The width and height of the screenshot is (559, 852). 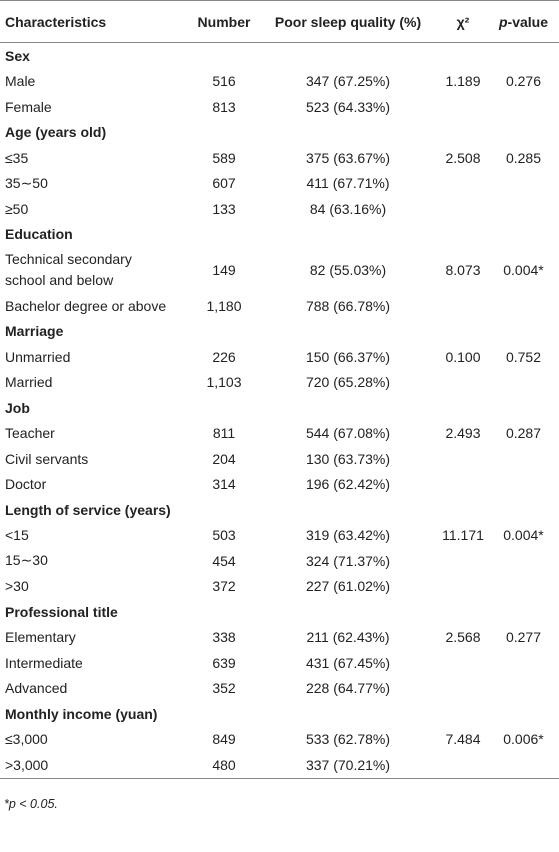 I want to click on cell-text: 11.171, so click(x=463, y=535).